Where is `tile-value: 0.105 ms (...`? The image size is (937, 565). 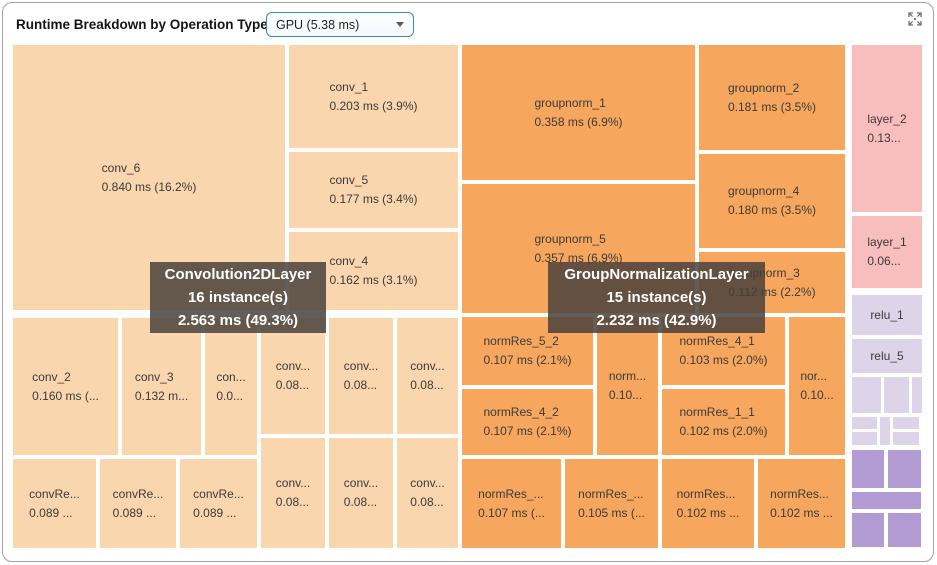 tile-value: 0.105 ms (... is located at coordinates (611, 512).